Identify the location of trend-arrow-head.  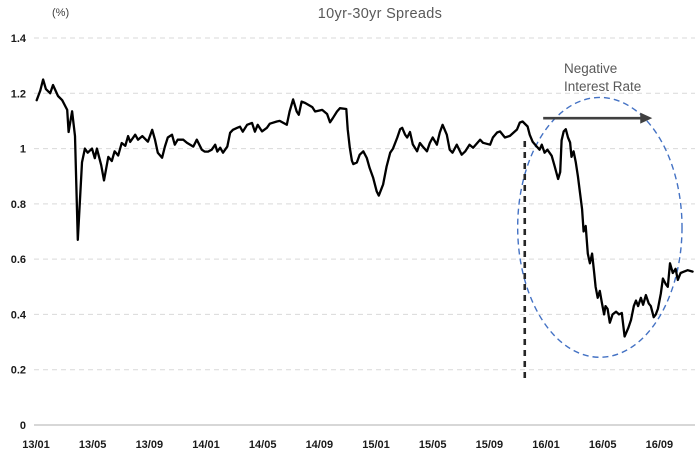
(646, 118).